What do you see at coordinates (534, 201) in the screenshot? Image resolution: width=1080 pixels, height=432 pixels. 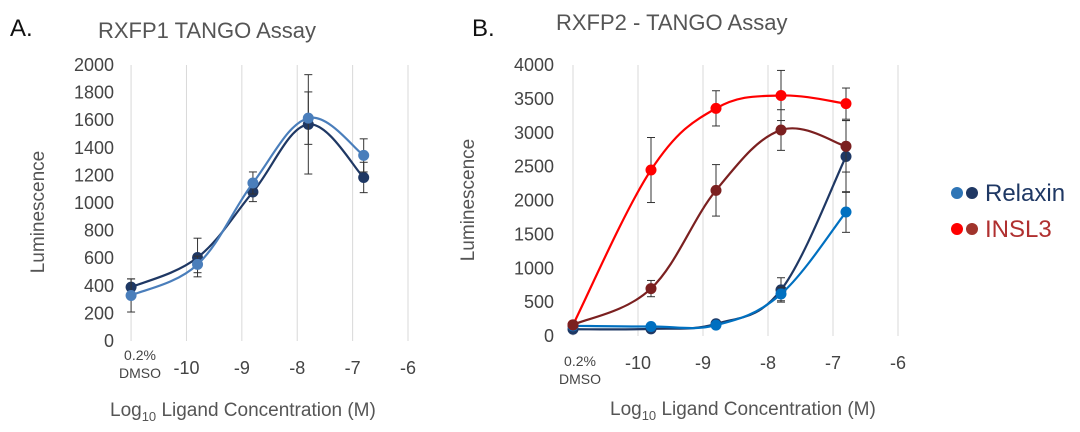 I see `panel-b-y-tick-label: 2000` at bounding box center [534, 201].